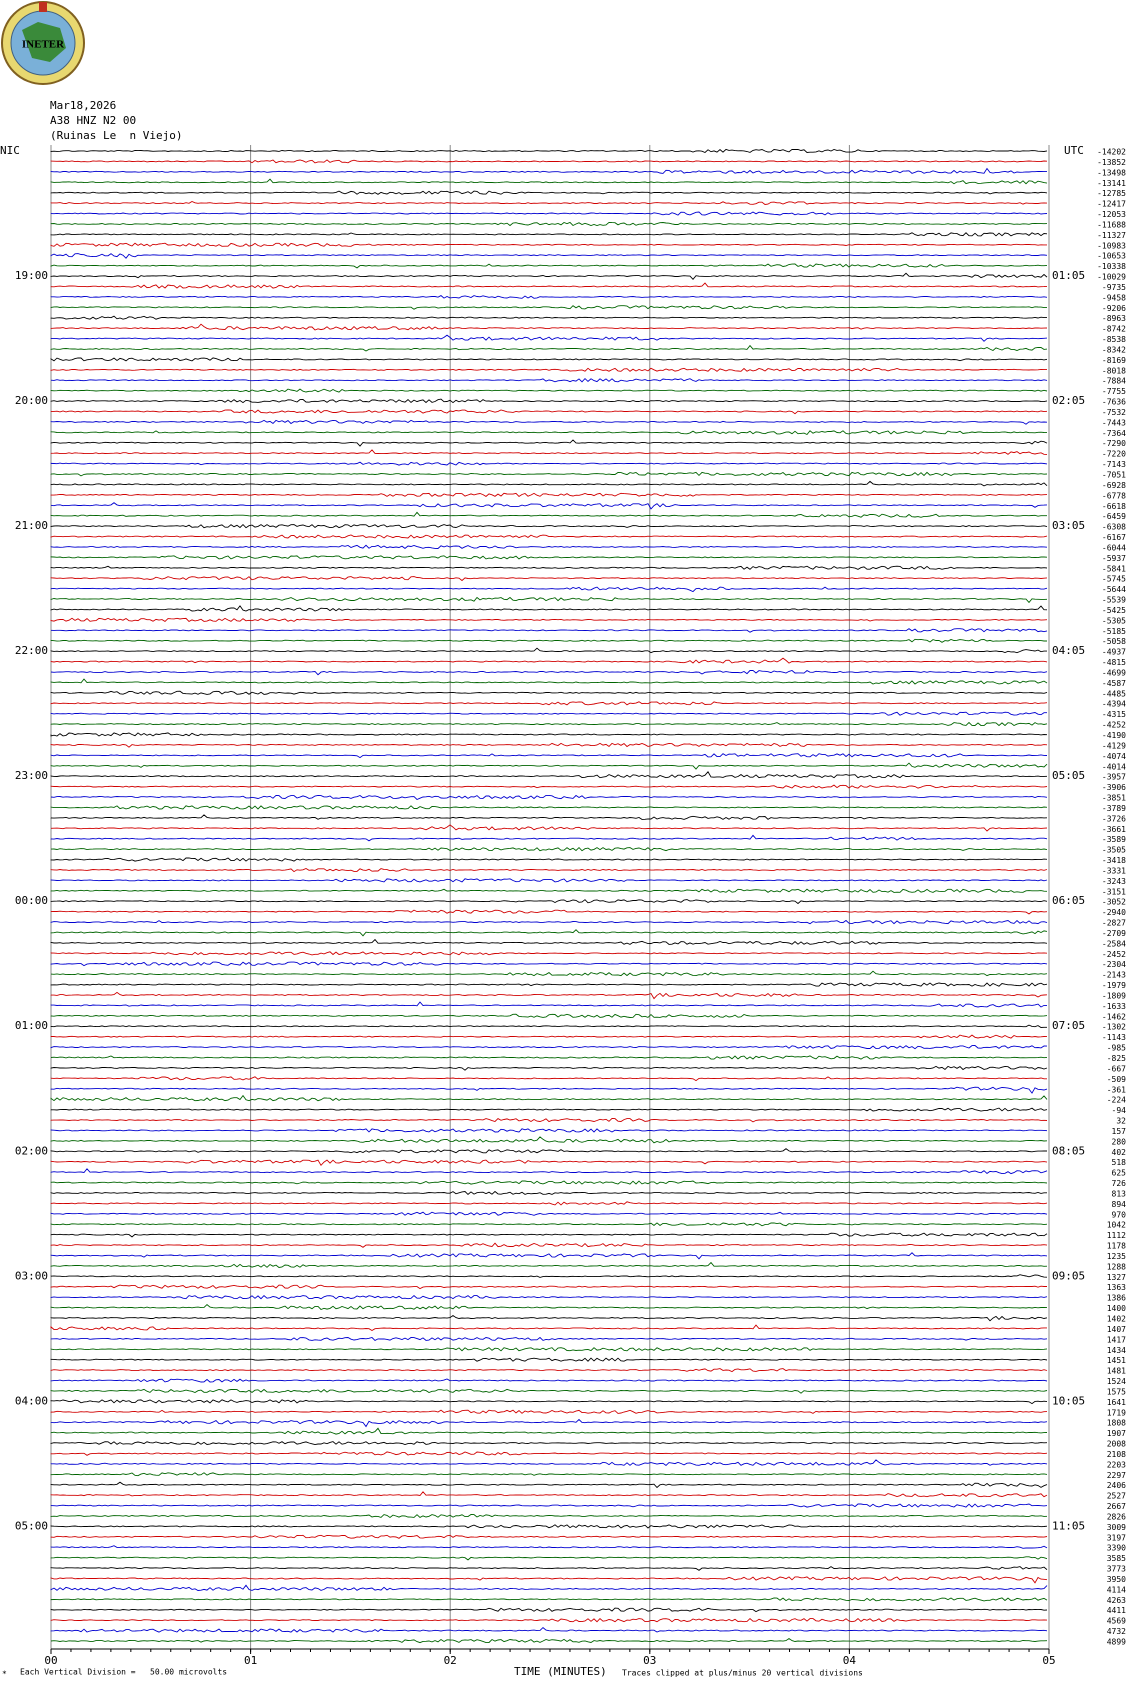  I want to click on trace-offset: -3726, so click(1114, 818).